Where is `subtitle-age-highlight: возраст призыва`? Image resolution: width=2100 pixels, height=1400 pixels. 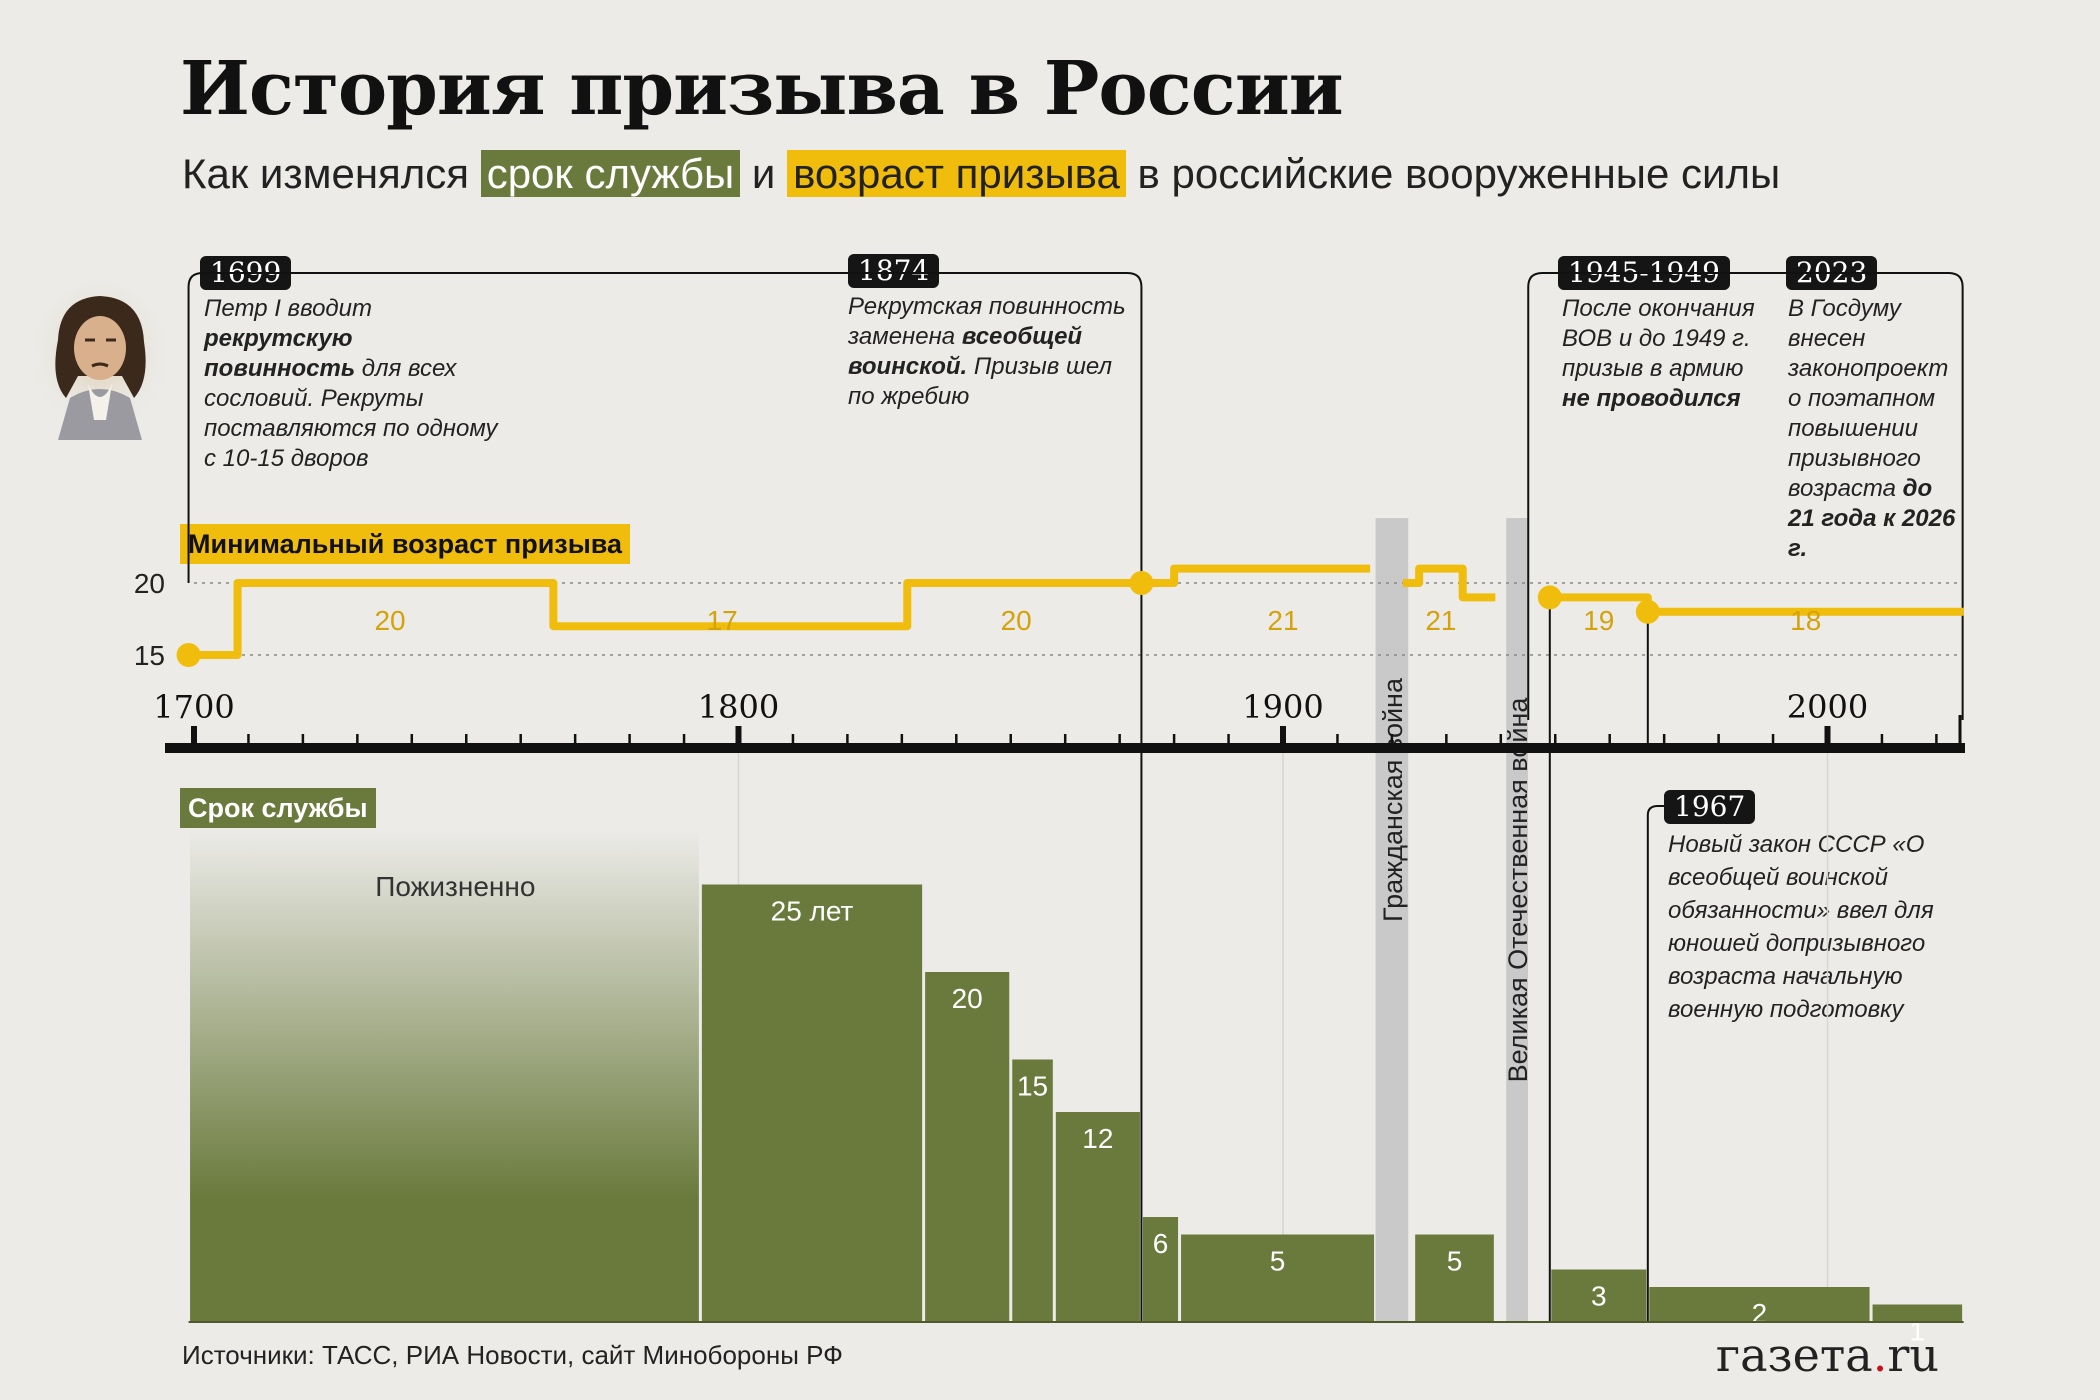
subtitle-age-highlight: возраст призыва is located at coordinates (956, 173).